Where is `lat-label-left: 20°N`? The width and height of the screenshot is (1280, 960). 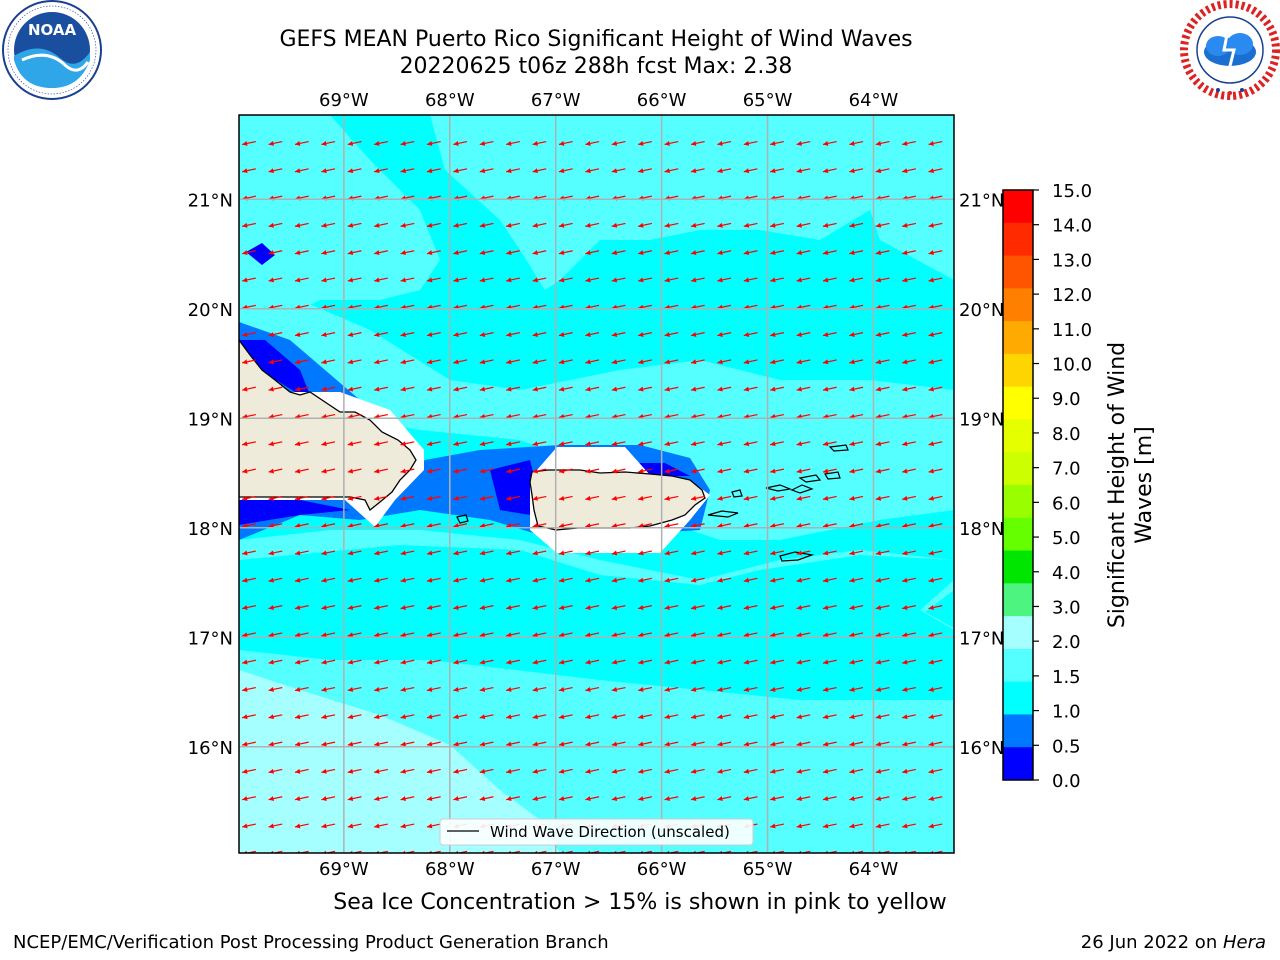 lat-label-left: 20°N is located at coordinates (210, 310).